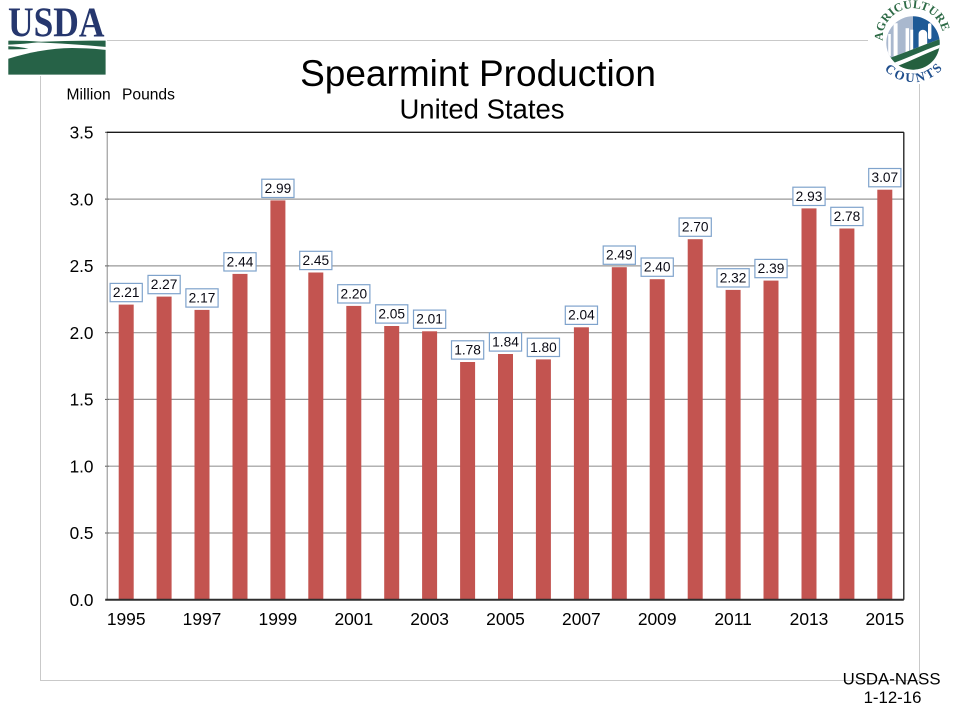  I want to click on svg-text: United States, so click(481, 109).